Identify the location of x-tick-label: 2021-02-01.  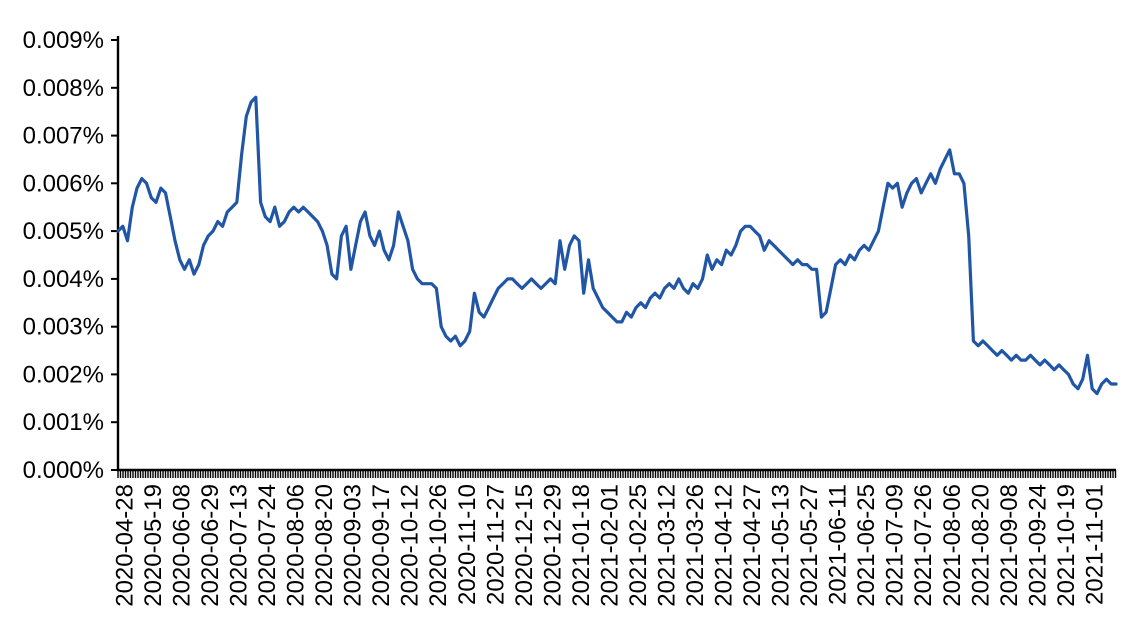
(609, 545).